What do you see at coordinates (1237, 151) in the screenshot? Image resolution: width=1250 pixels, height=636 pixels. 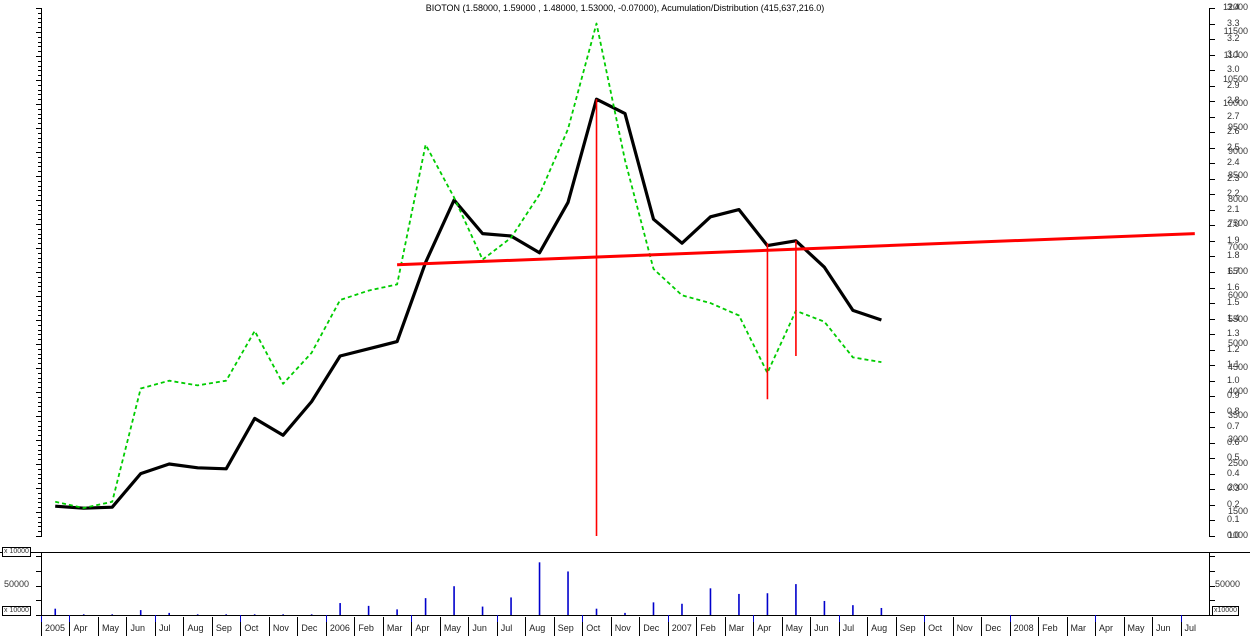 I see `left-axis-tick-label: 9000` at bounding box center [1237, 151].